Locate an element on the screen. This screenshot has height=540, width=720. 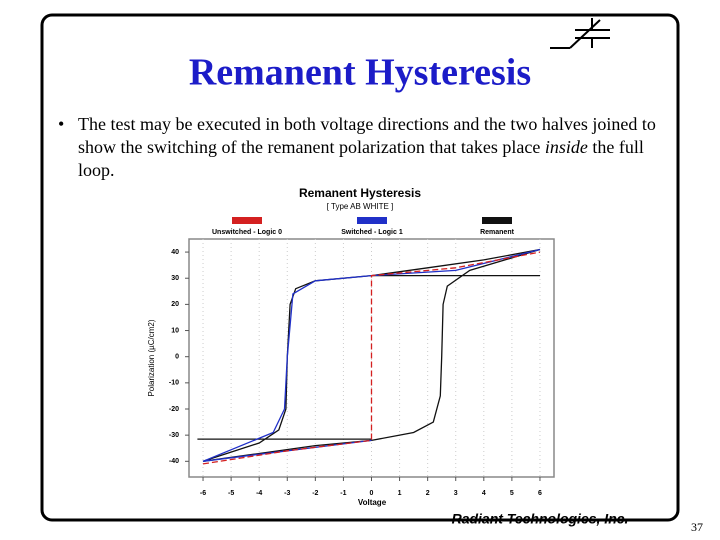
bullet-text: the full loop. is located at coordinates (361, 158).